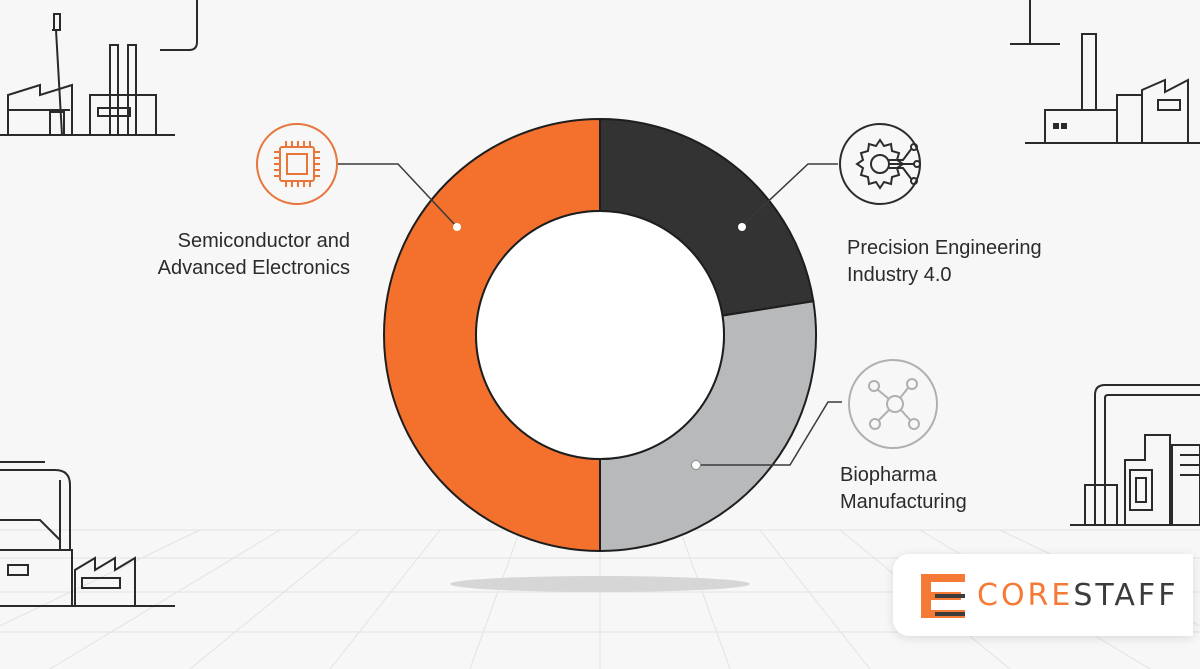  I want to click on wordmark-core: CORE, so click(1025, 595).